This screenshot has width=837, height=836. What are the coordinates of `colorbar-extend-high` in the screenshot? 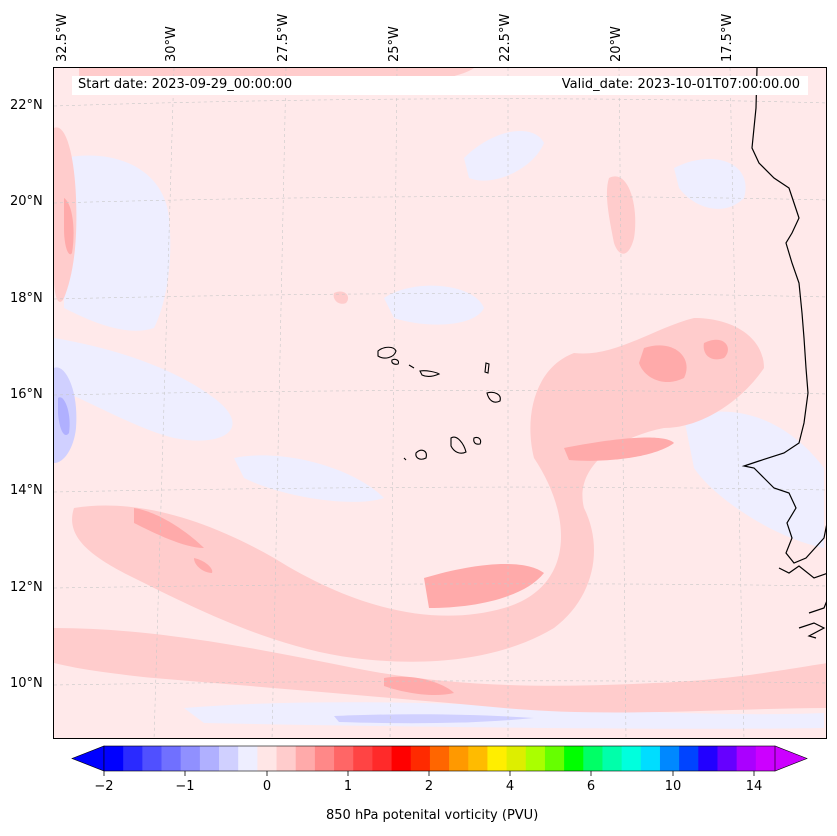 It's located at (791, 758).